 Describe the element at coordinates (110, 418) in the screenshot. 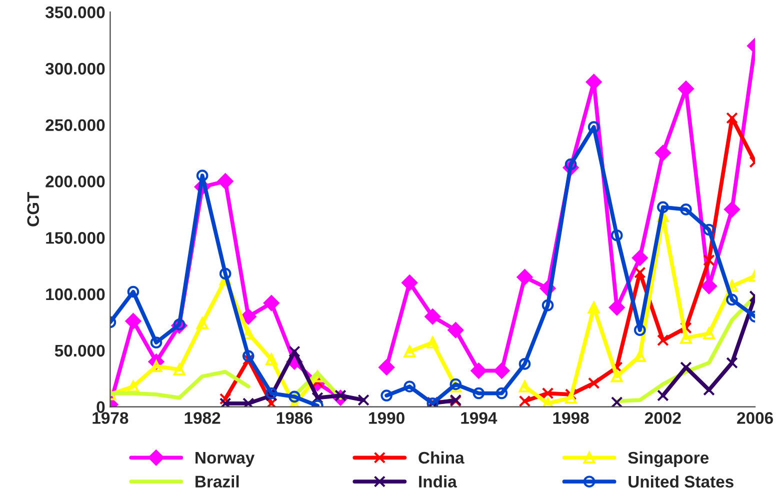

I see `x-tick-label: 1978` at that location.